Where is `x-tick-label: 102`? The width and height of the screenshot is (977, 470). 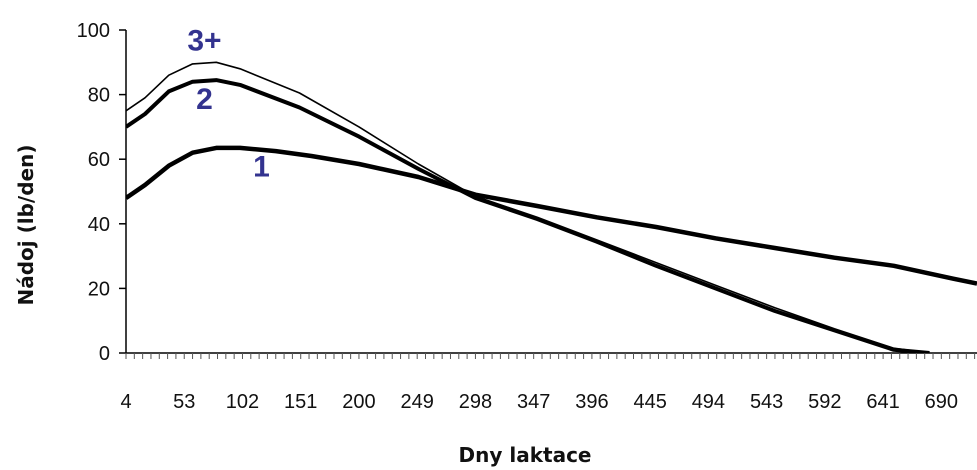
x-tick-label: 102 is located at coordinates (242, 402).